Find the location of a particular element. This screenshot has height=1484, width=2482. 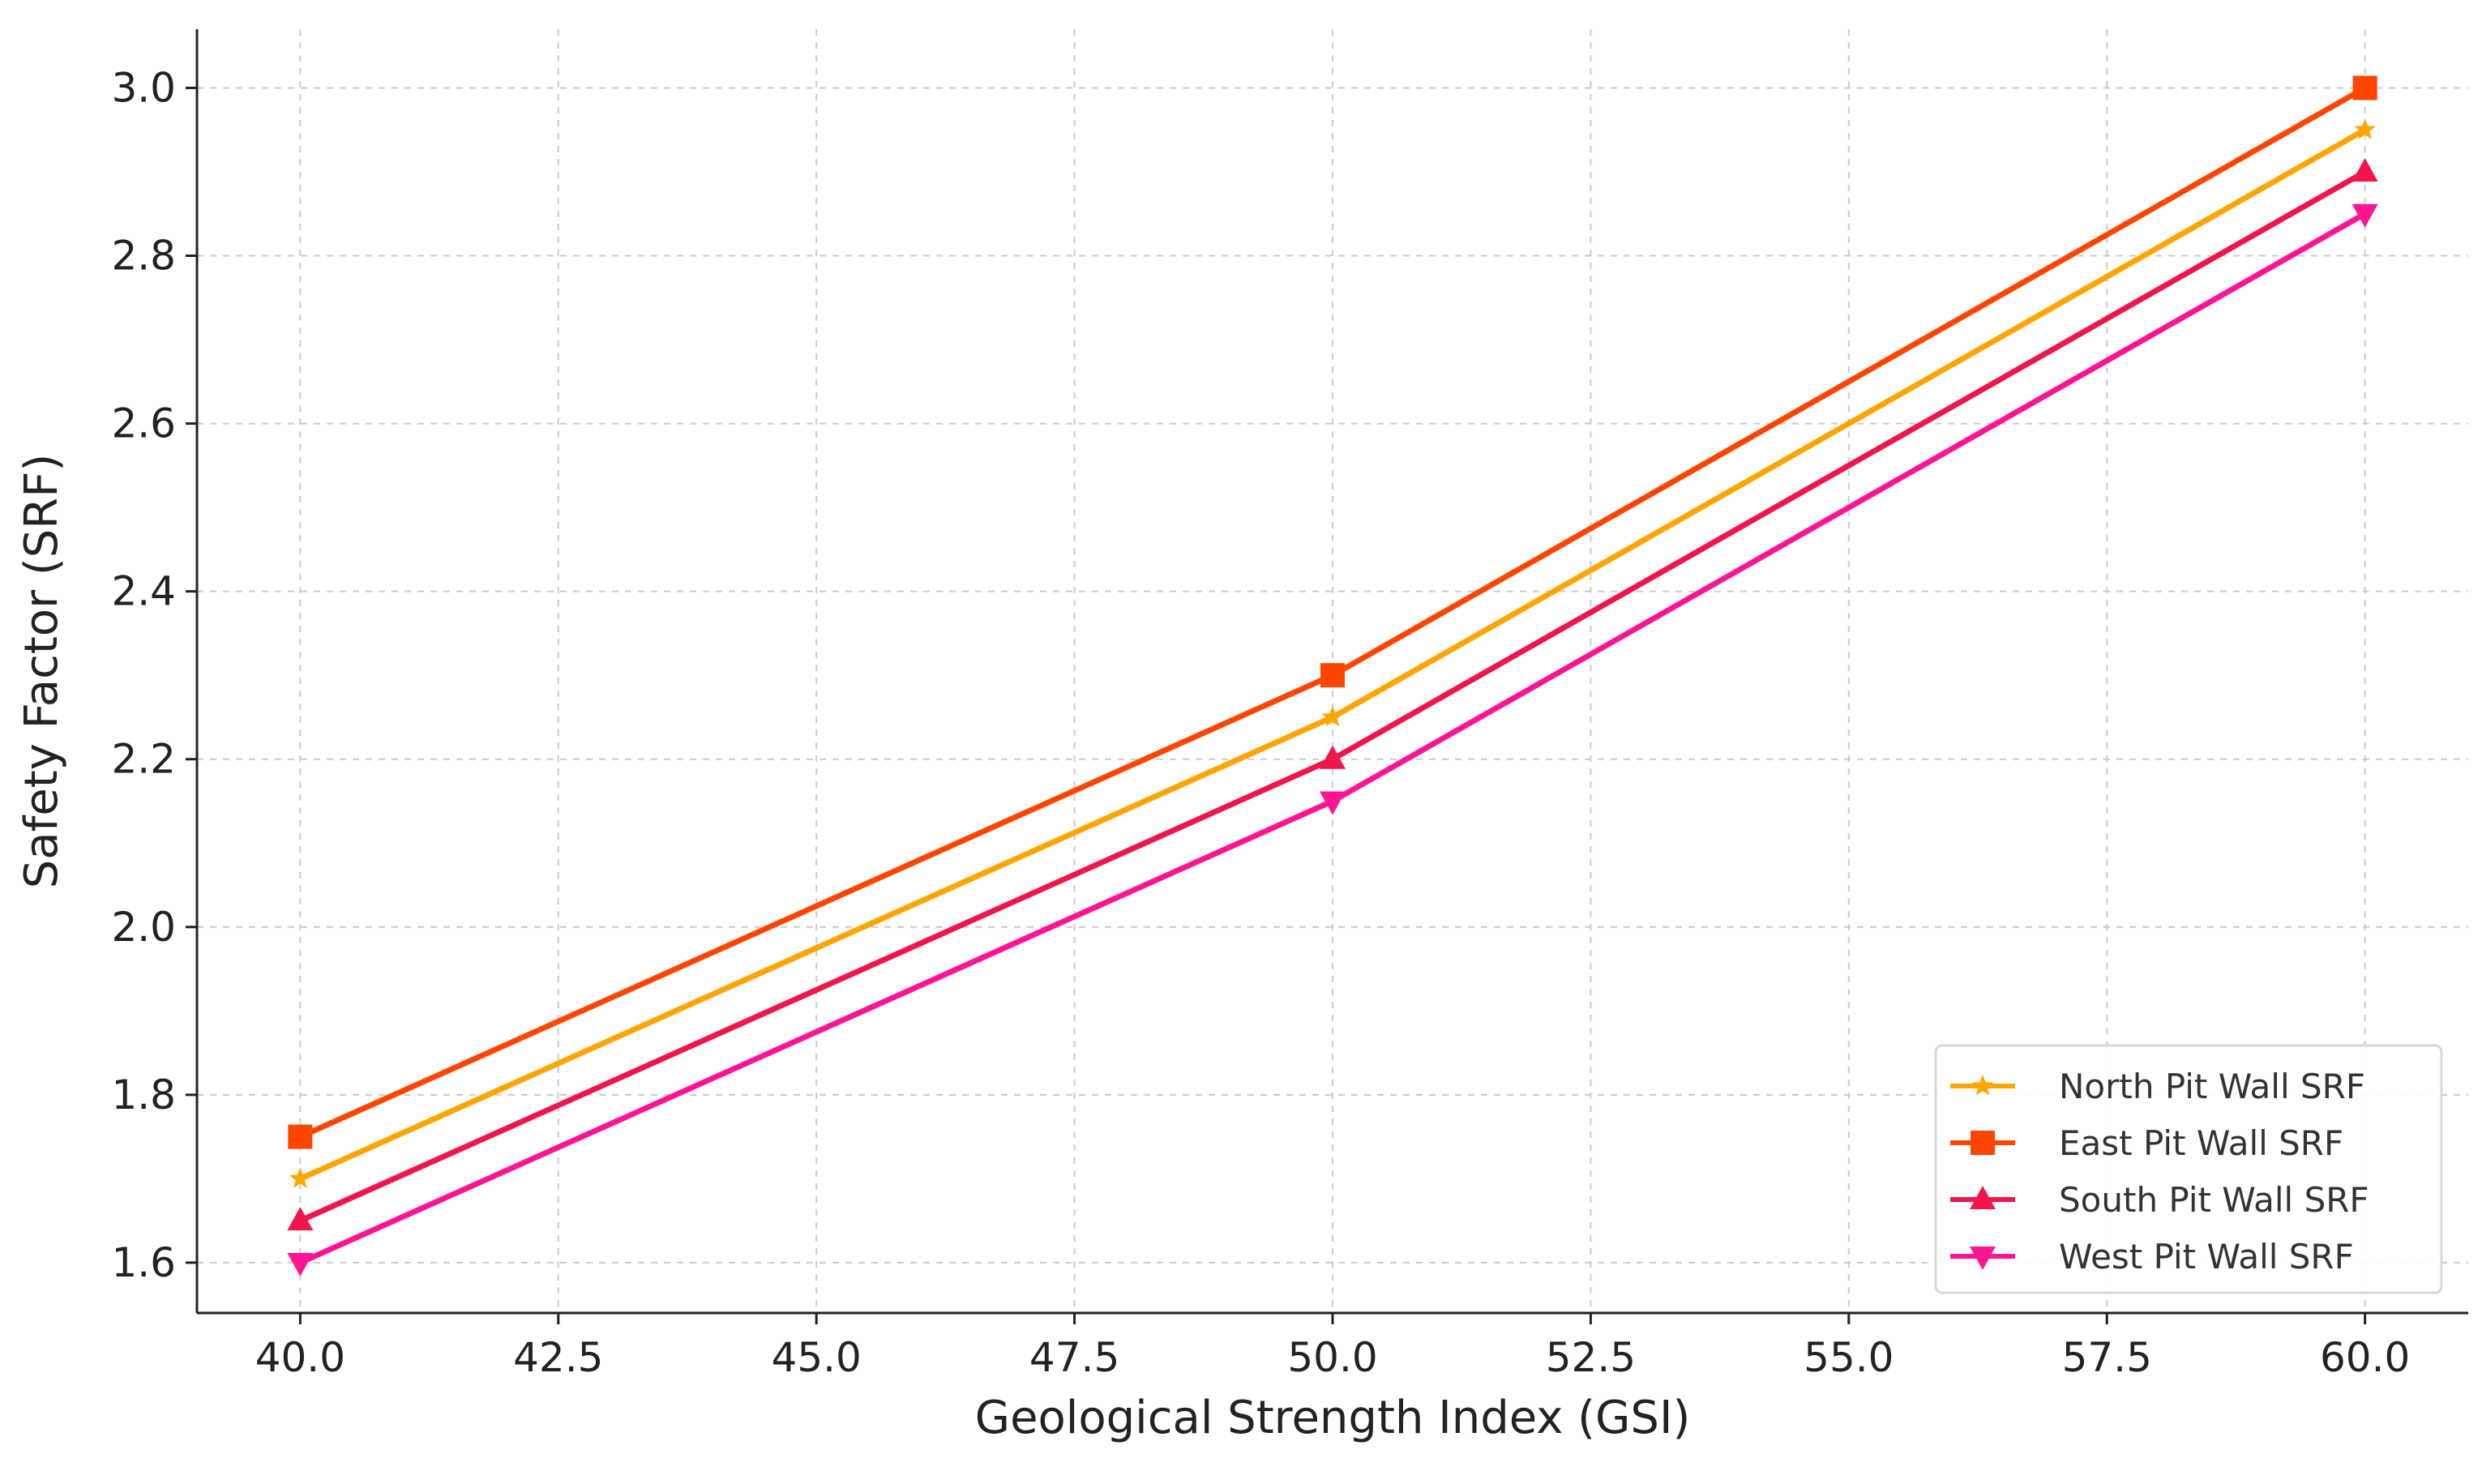

y-axis-title: Safety Factor (SRF) is located at coordinates (42, 671).